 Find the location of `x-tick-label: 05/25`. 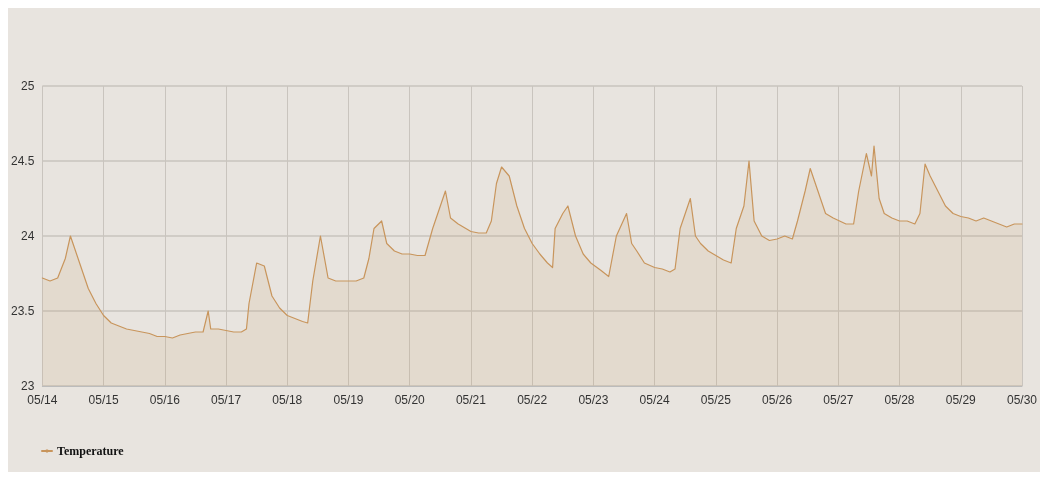

x-tick-label: 05/25 is located at coordinates (716, 400).